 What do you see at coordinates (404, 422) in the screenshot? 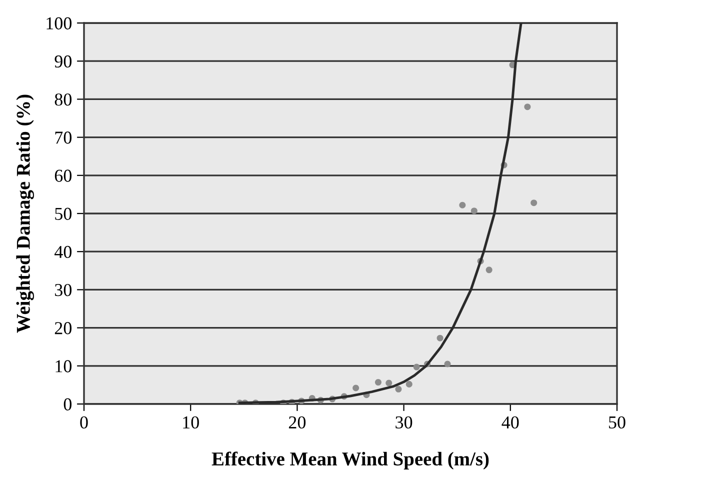
I see `x-tick-label: 30` at bounding box center [404, 422].